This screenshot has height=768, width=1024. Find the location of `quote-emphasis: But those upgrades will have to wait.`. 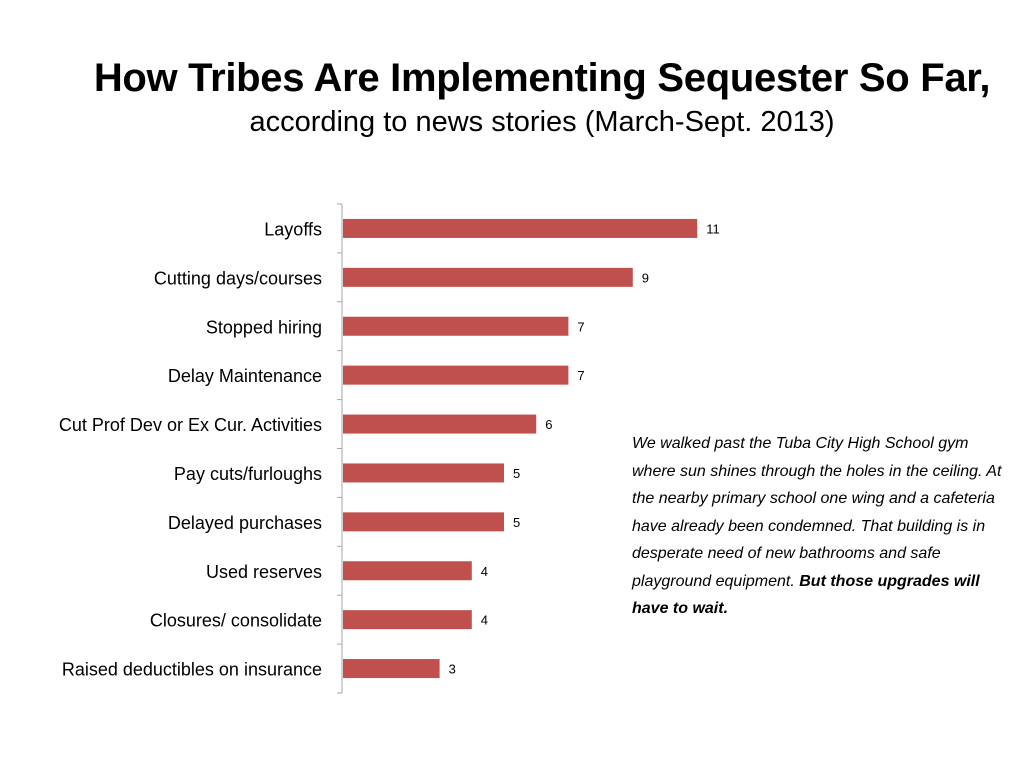

quote-emphasis: But those upgrades will have to wait. is located at coordinates (806, 595).